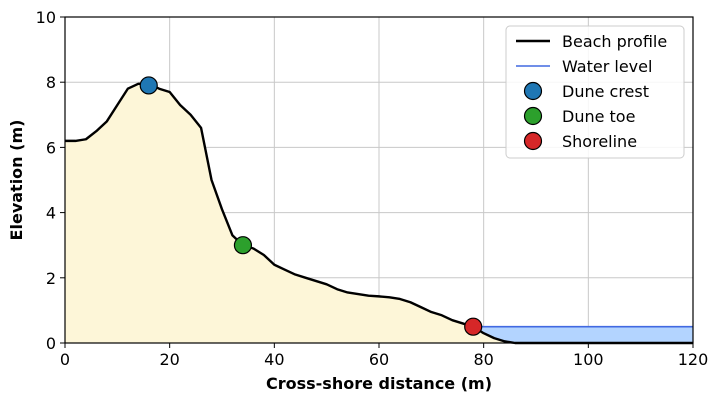  I want to click on legend-label: Shoreline, so click(599, 141).